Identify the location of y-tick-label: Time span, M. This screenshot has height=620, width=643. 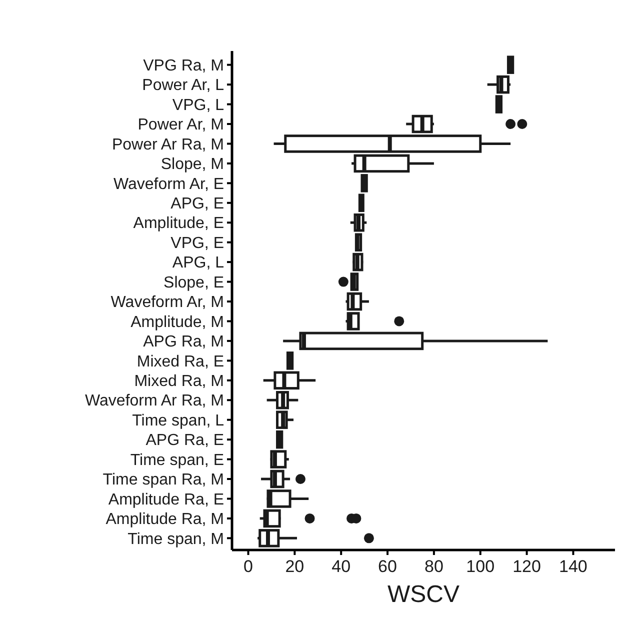
(176, 539).